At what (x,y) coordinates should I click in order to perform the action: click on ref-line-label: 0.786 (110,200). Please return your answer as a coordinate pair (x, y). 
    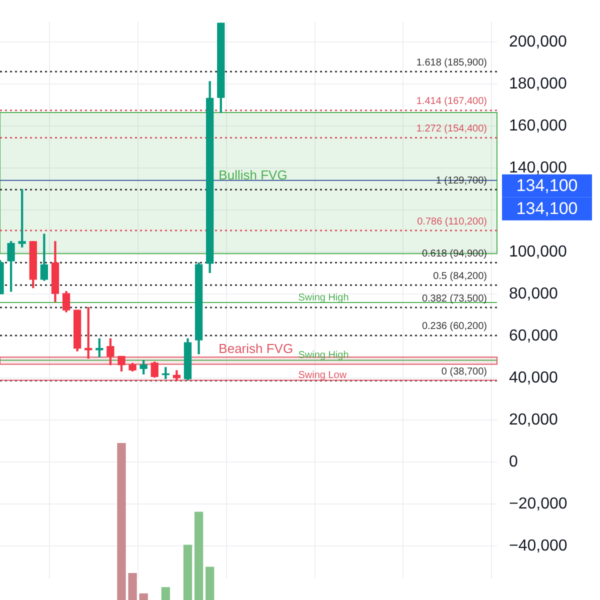
    Looking at the image, I should click on (452, 222).